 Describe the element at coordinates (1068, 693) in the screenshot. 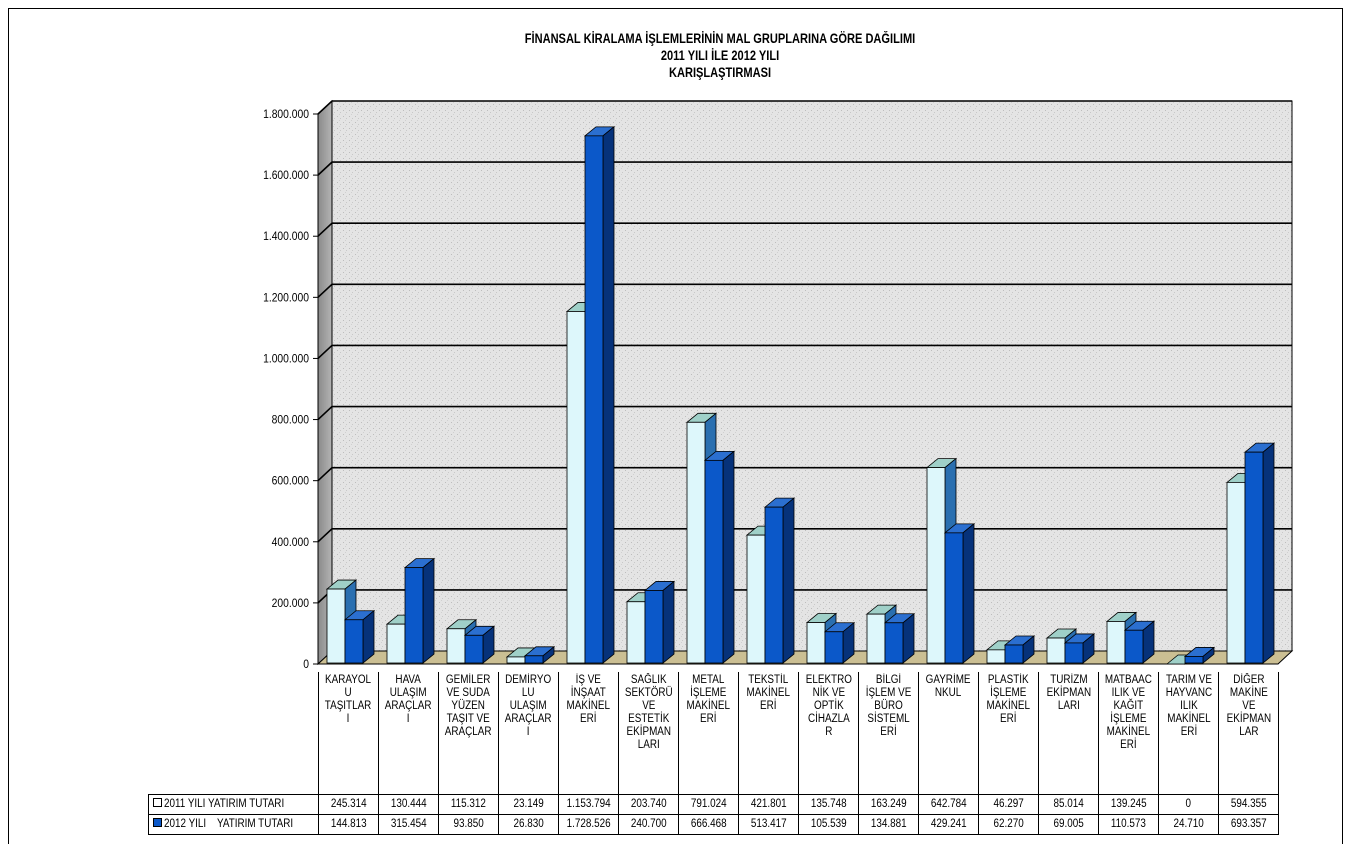

I see `category-label-text: TURİZM EKİPMAN LARI` at that location.